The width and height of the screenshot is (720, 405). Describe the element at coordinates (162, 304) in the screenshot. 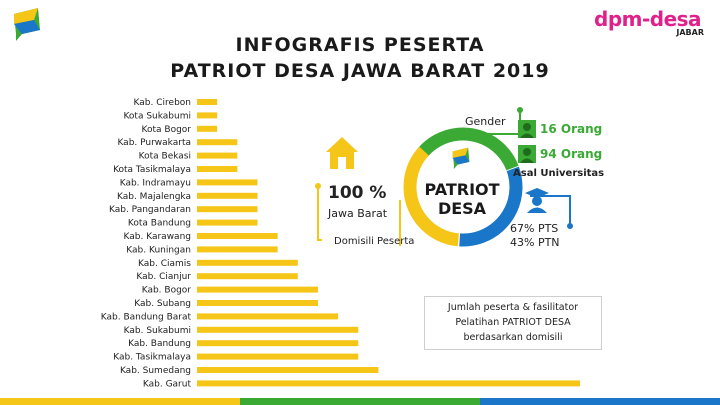

I see `category-label: Kab. Subang` at that location.